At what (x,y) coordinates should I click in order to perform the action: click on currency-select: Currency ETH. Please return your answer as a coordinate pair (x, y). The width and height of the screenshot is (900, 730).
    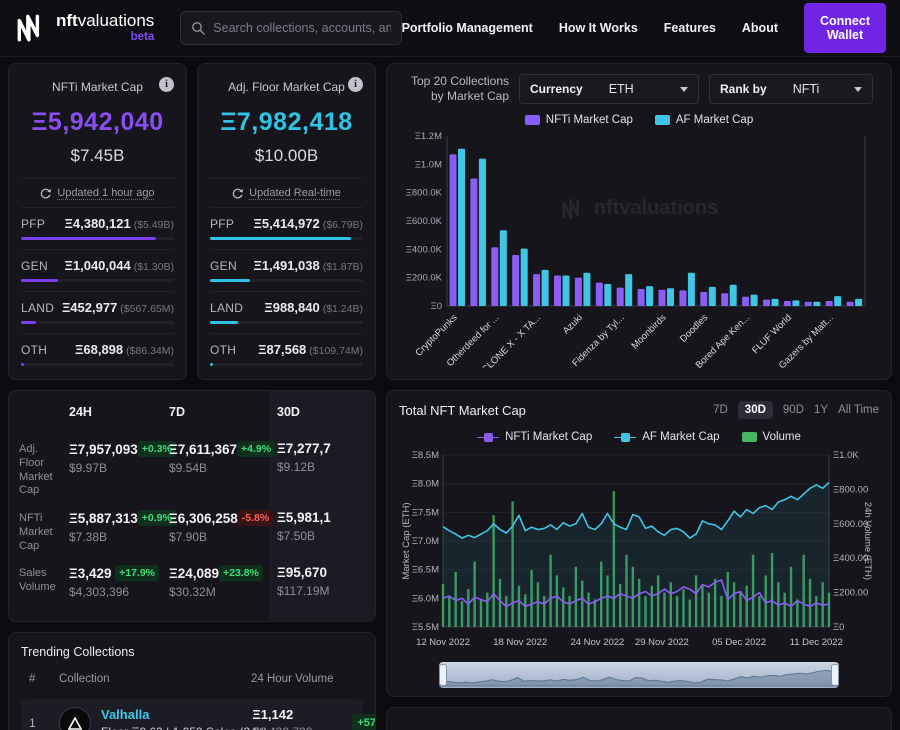
    Looking at the image, I should click on (609, 89).